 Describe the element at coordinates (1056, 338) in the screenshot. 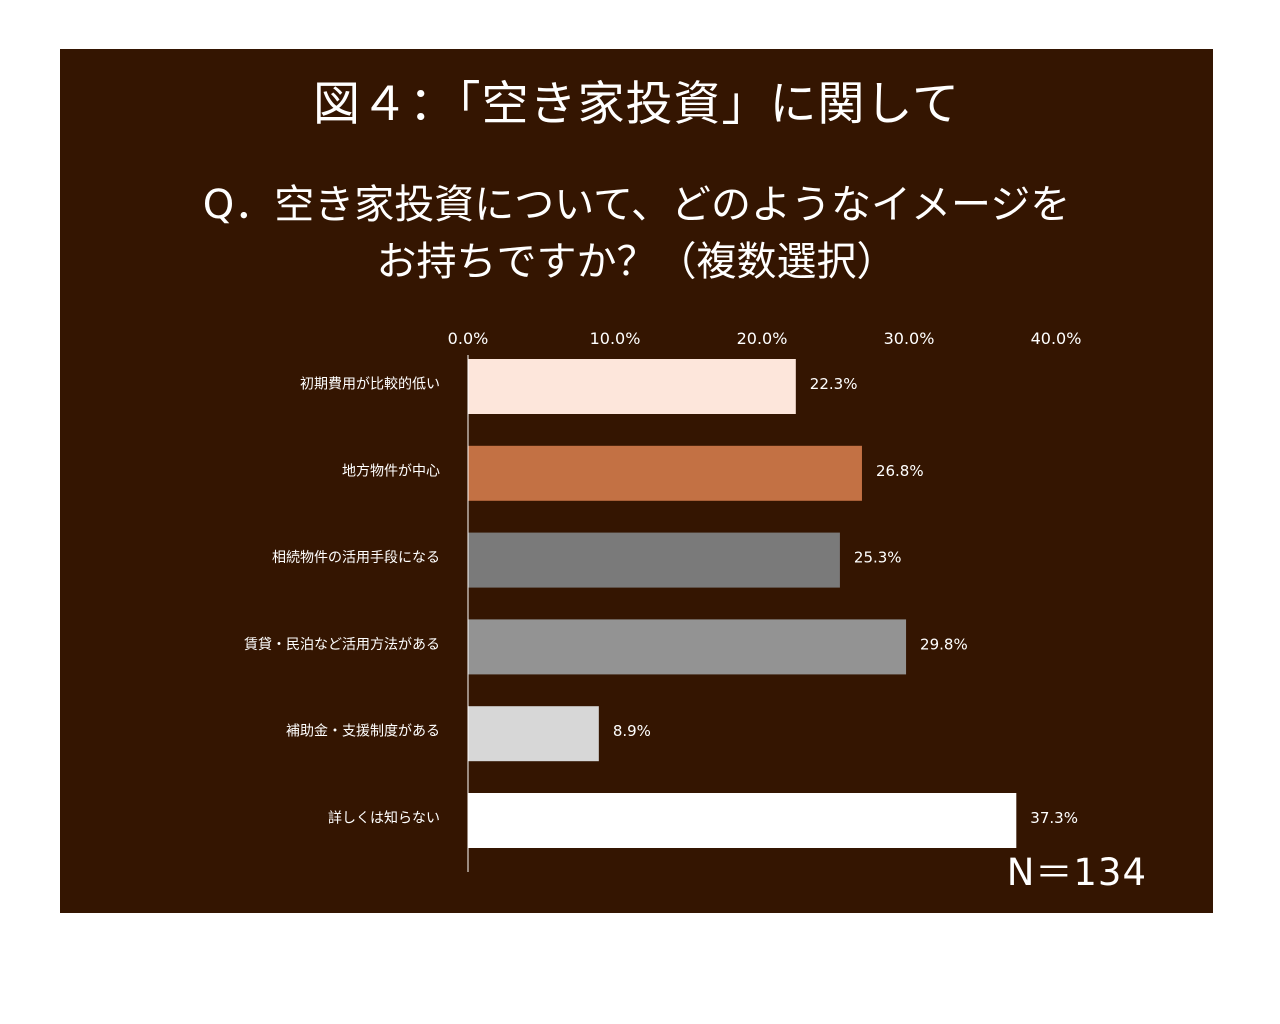

I see `x-tick-label: 40.0%` at that location.